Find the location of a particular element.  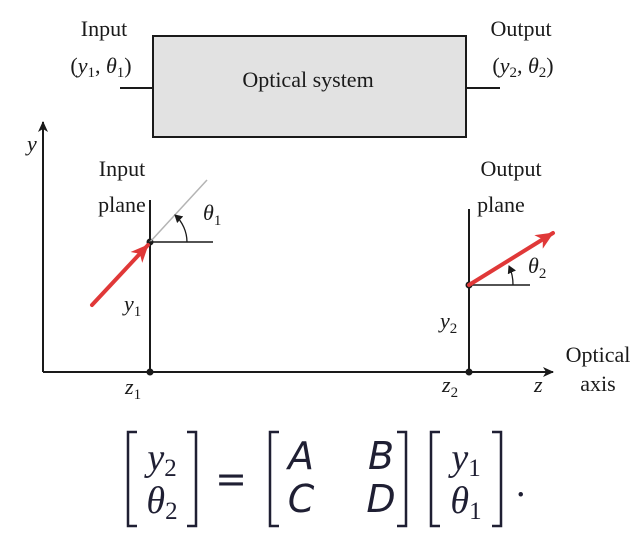

rhs-bracket-right is located at coordinates (496, 479).